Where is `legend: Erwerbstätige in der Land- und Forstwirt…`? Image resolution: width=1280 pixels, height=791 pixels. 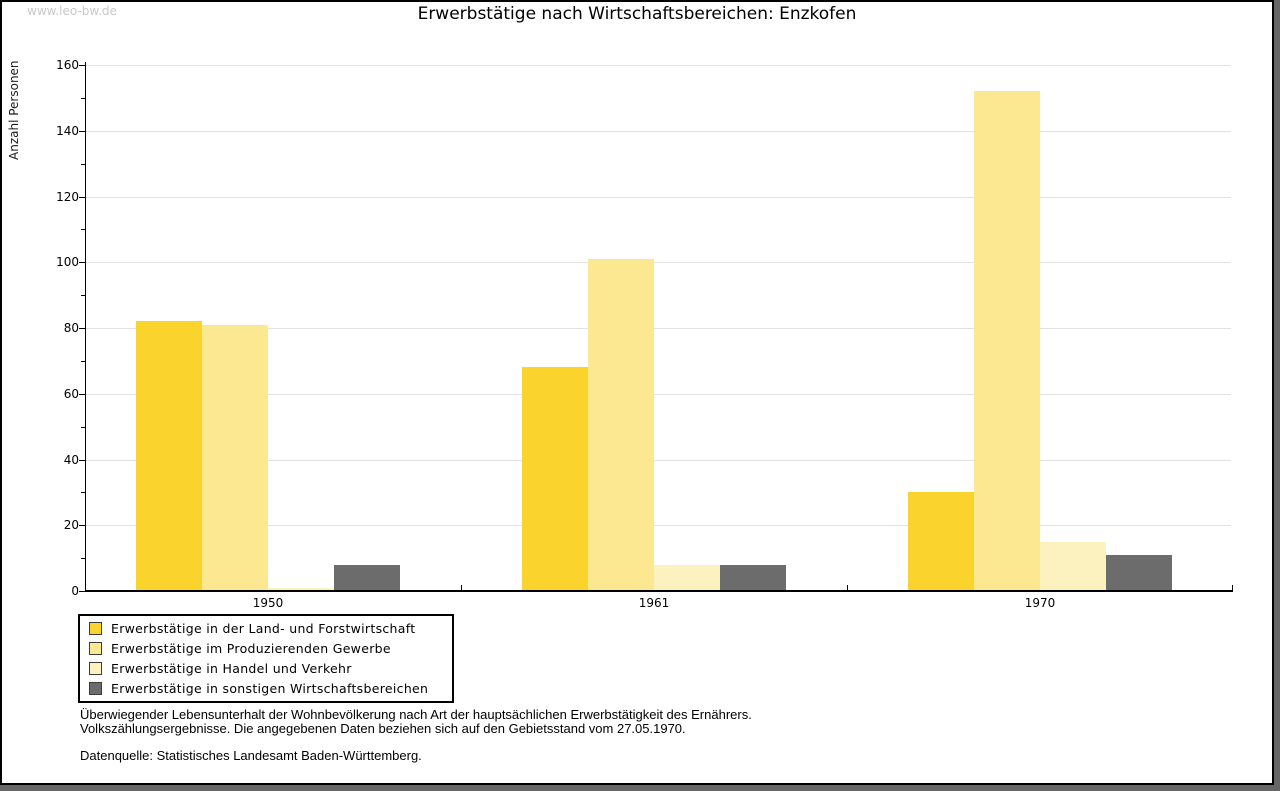
legend: Erwerbstätige in der Land- und Forstwirt… is located at coordinates (266, 658).